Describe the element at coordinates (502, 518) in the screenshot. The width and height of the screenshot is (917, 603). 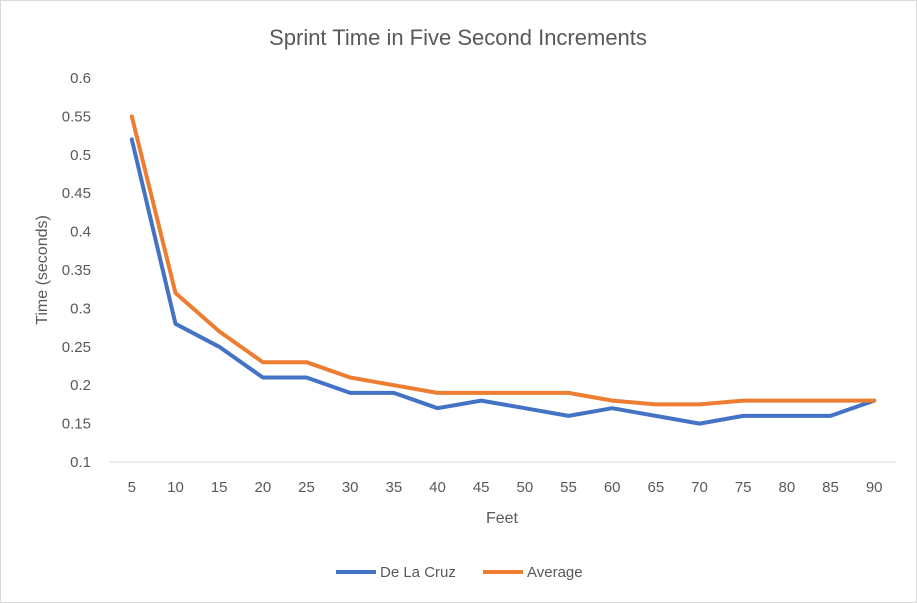
I see `x-axis-label: Feet` at that location.